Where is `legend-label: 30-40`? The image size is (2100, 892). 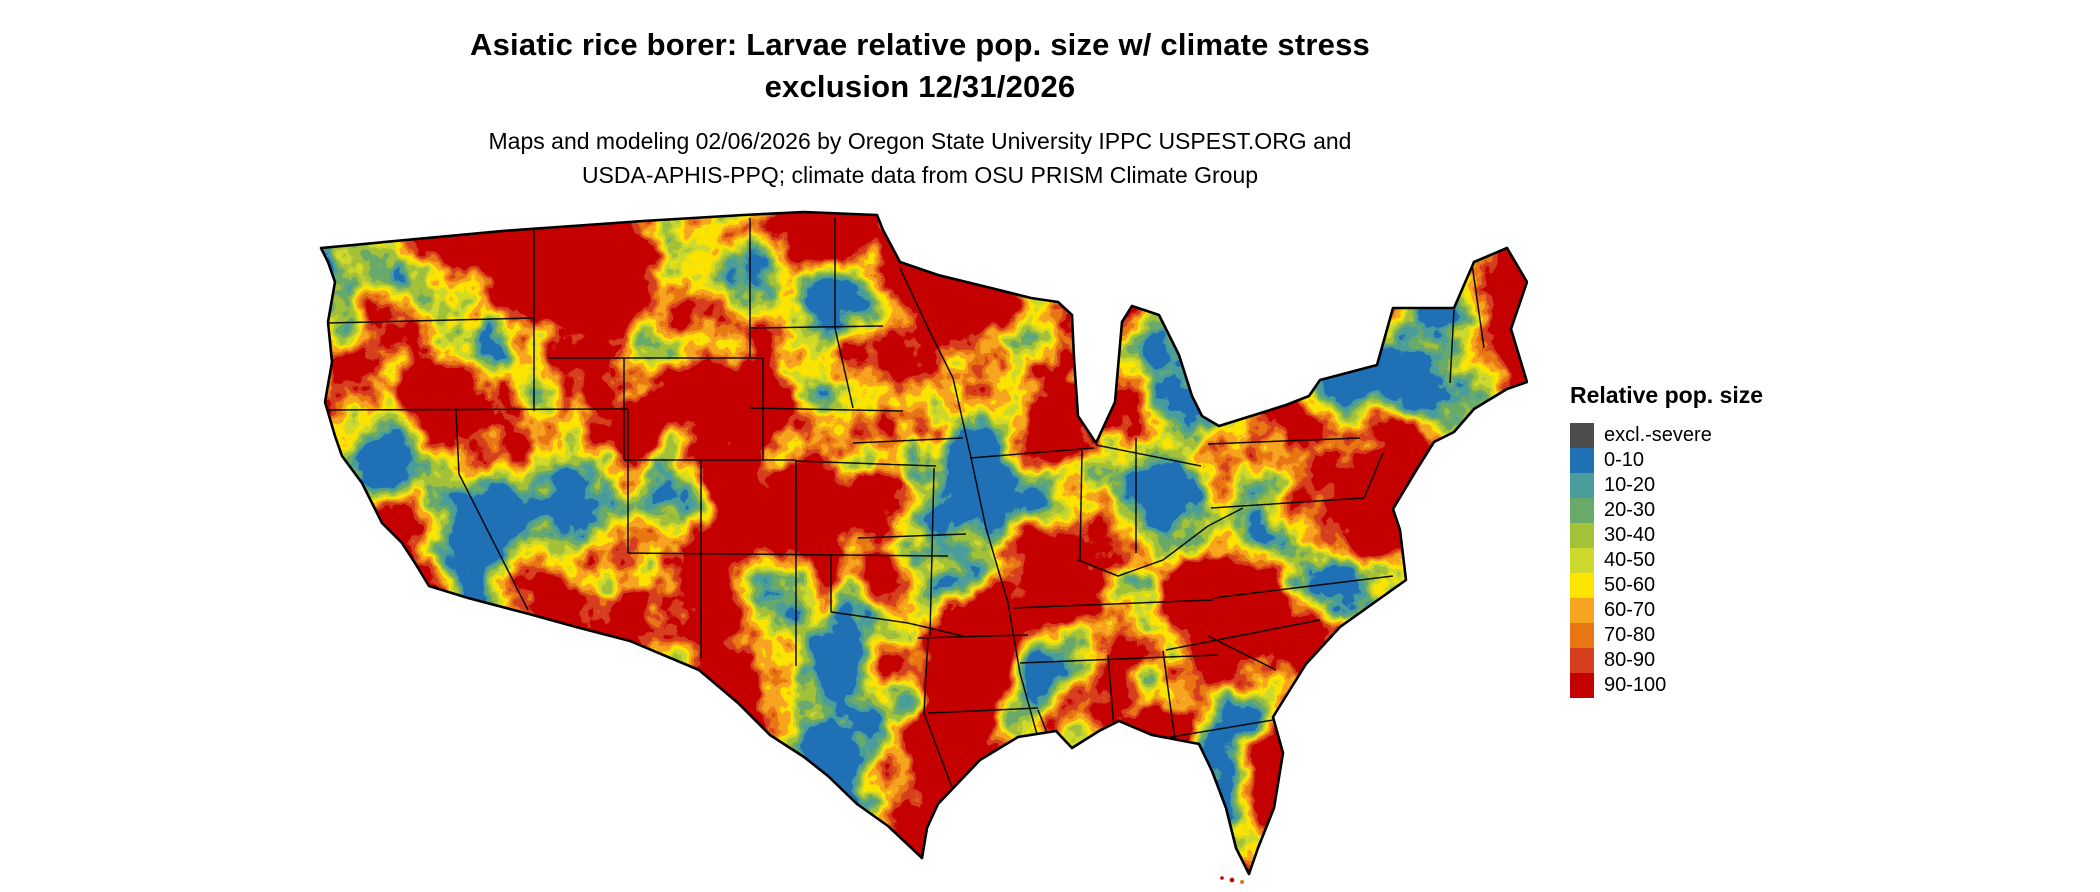
legend-label: 30-40 is located at coordinates (1630, 535).